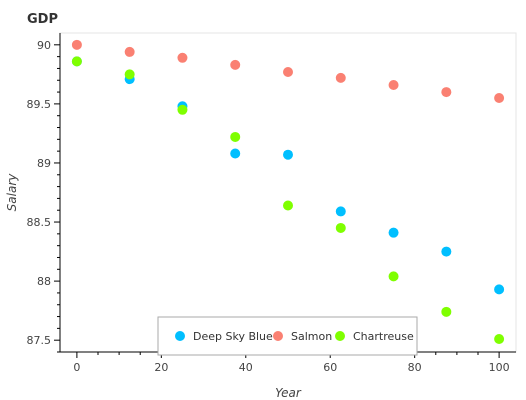 This screenshot has height=400, width=526. What do you see at coordinates (161, 367) in the screenshot?
I see `x-tick-label: 20` at bounding box center [161, 367].